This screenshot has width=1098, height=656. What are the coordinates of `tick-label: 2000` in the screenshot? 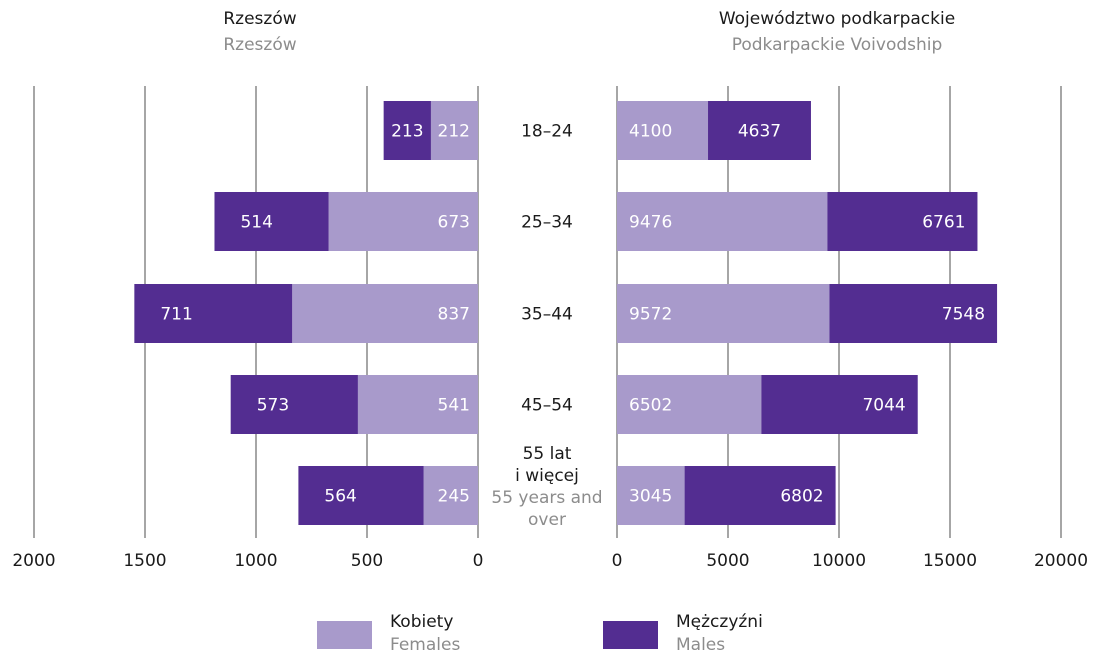 It's located at (33, 561).